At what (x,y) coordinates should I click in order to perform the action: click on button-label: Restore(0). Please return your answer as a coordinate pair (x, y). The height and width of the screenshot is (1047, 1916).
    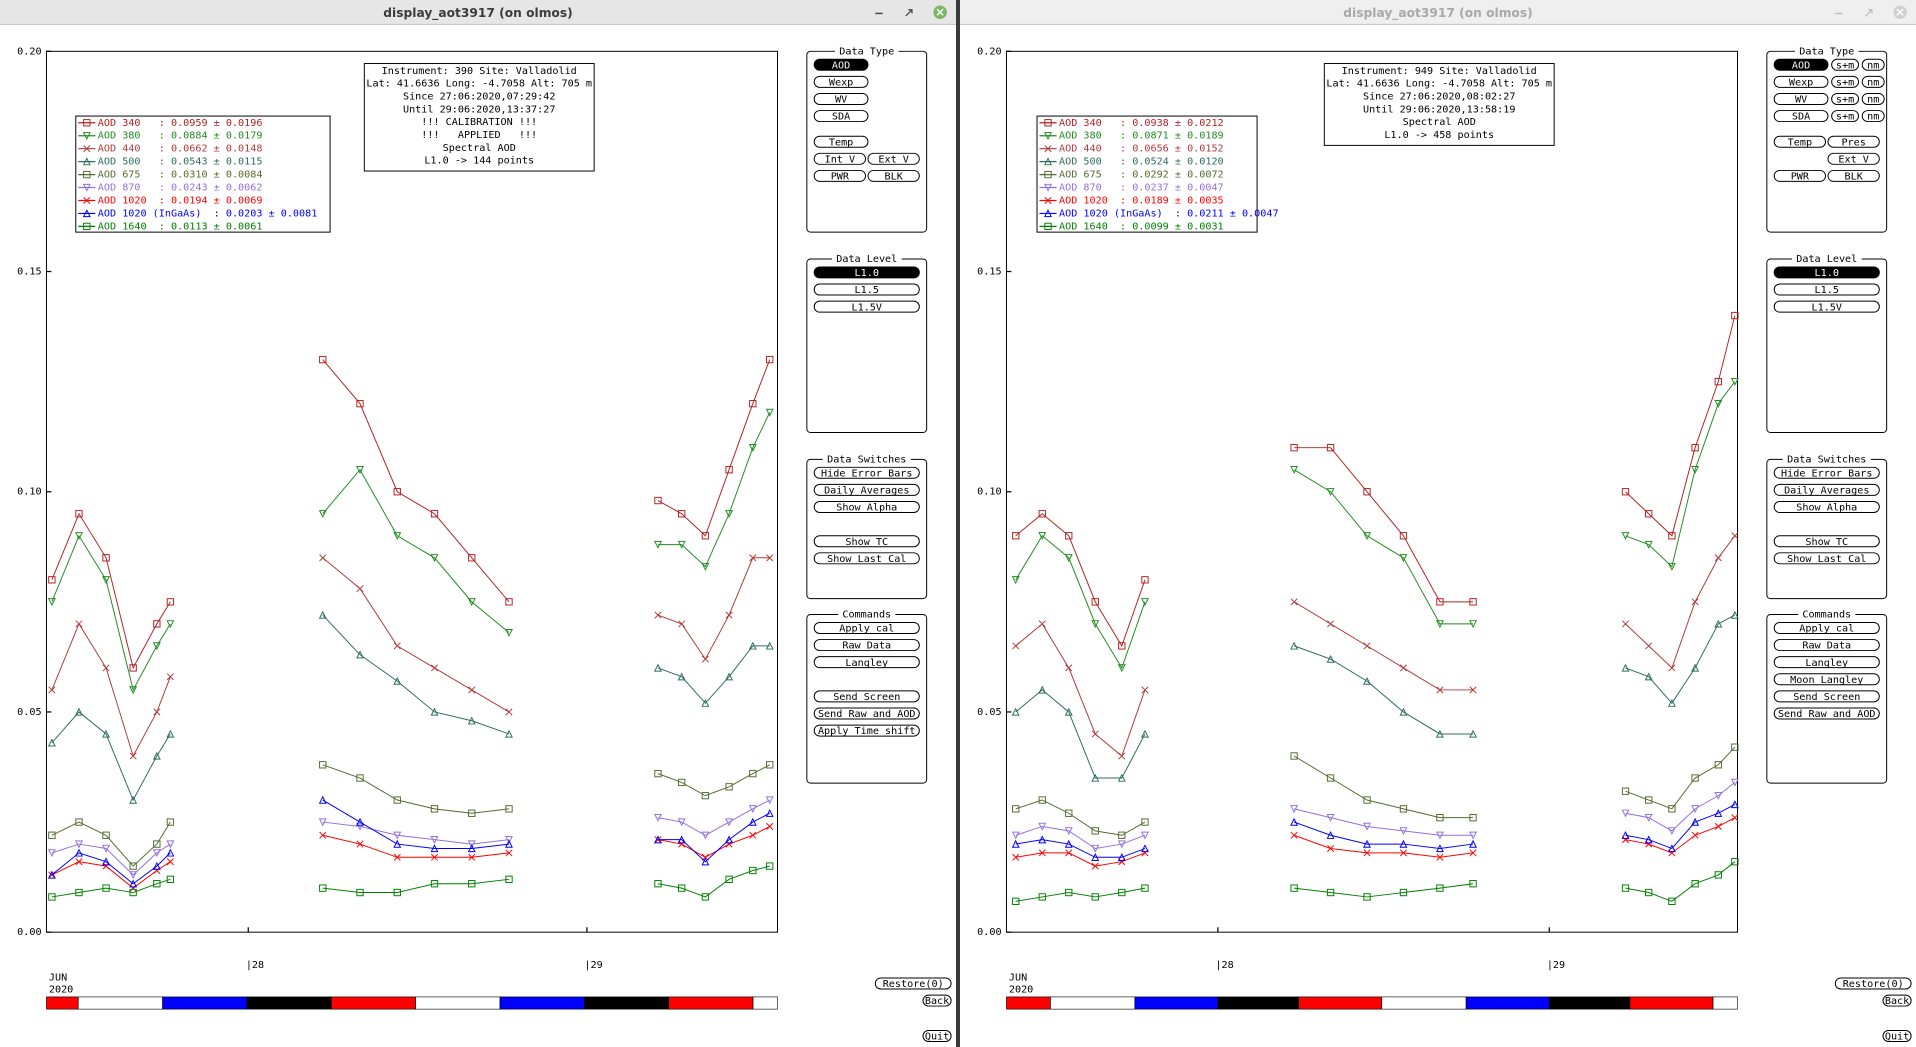
    Looking at the image, I should click on (913, 984).